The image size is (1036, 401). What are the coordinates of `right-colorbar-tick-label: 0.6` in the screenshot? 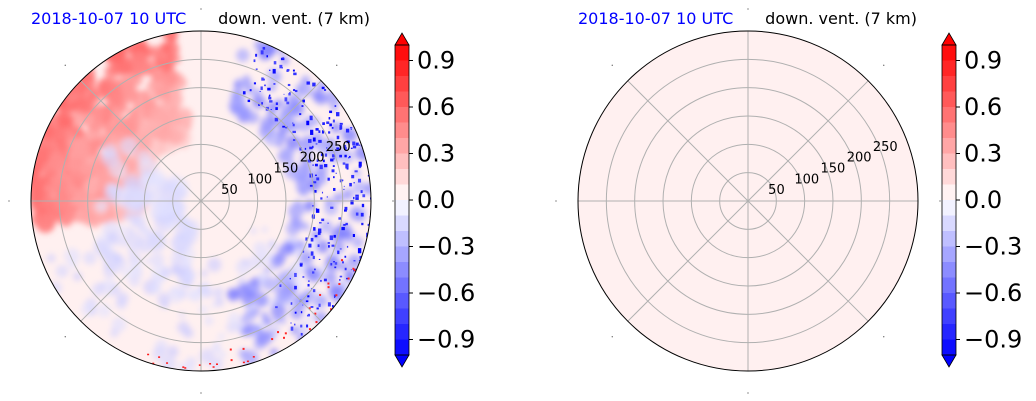 It's located at (983, 107).